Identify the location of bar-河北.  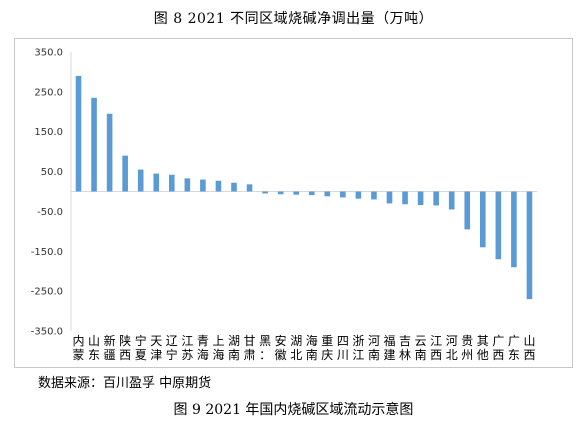
(451, 200).